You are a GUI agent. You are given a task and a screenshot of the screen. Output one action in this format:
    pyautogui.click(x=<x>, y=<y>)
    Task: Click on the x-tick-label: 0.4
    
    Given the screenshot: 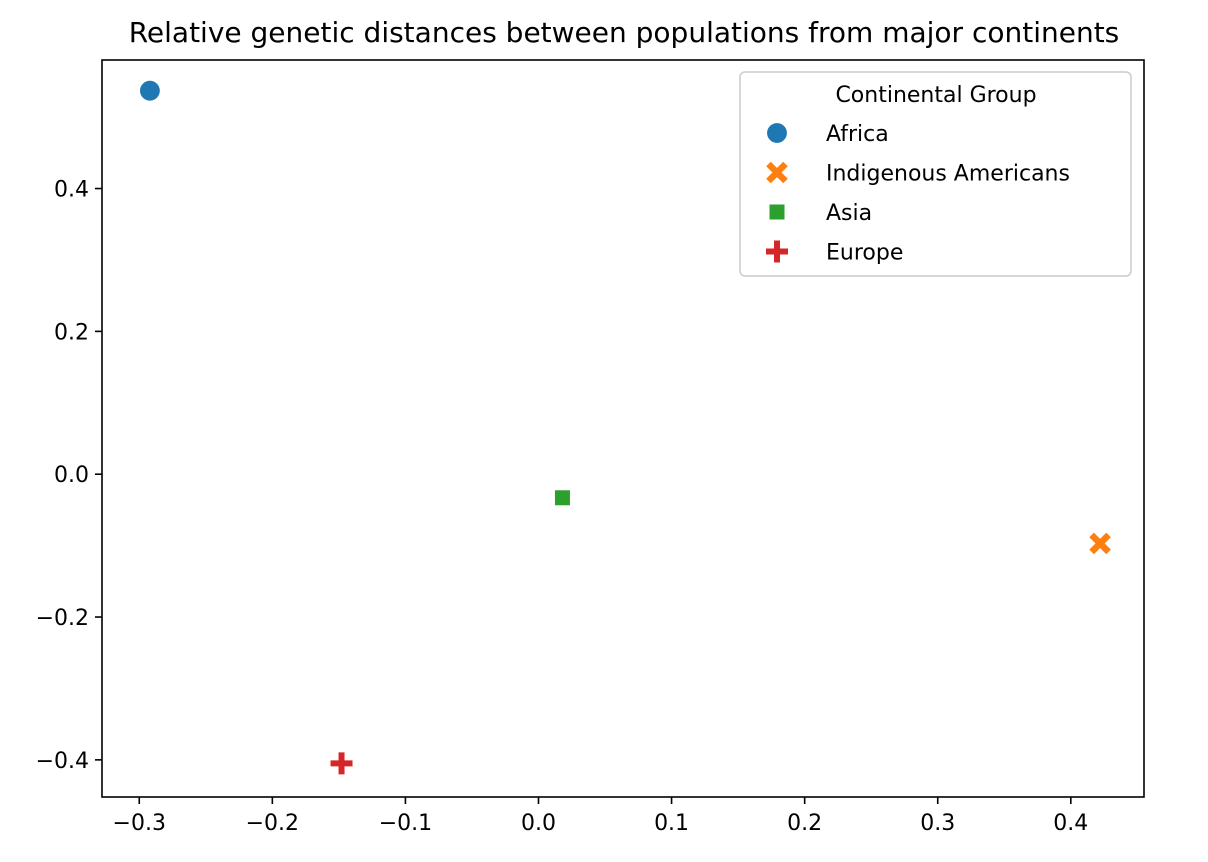 What is the action you would take?
    pyautogui.click(x=1070, y=823)
    